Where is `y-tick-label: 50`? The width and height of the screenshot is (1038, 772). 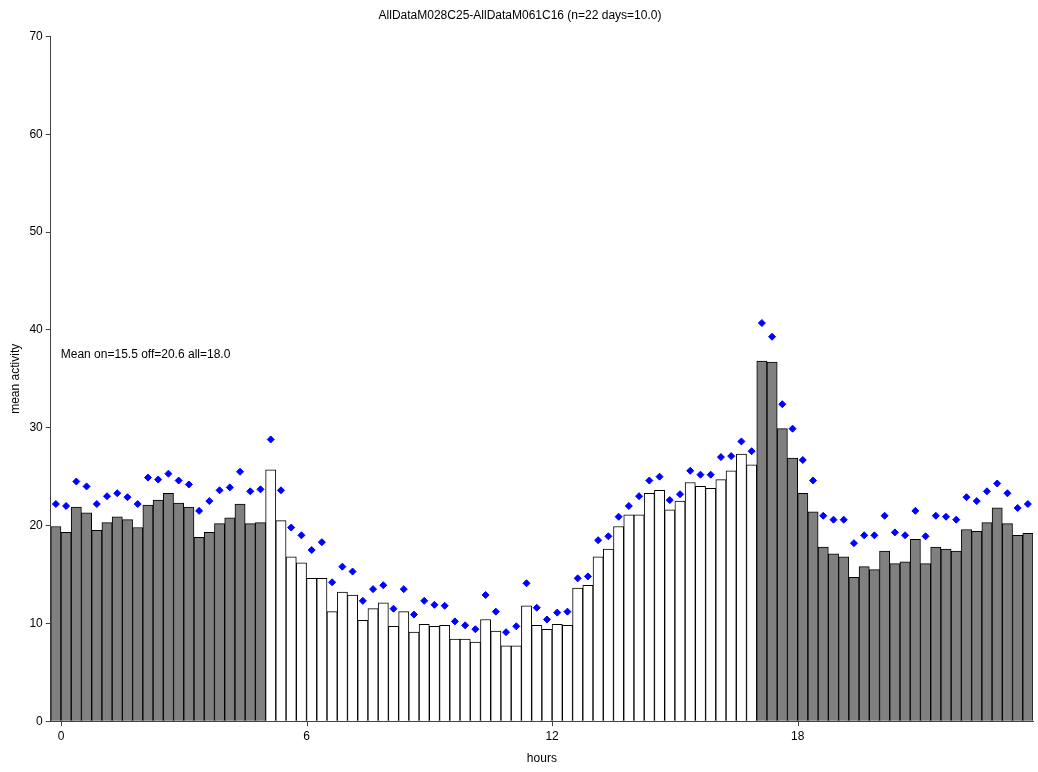
y-tick-label: 50 is located at coordinates (36, 231).